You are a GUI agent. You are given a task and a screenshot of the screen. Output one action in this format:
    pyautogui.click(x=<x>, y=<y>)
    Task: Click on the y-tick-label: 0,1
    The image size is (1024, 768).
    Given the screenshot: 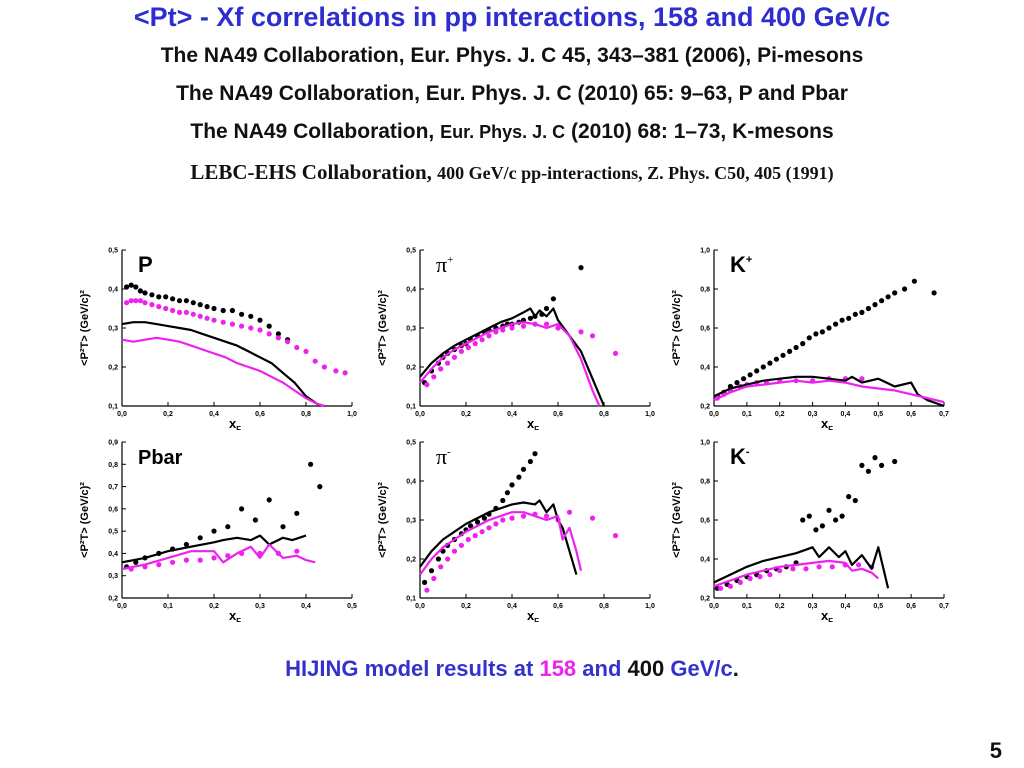 What is the action you would take?
    pyautogui.click(x=411, y=599)
    